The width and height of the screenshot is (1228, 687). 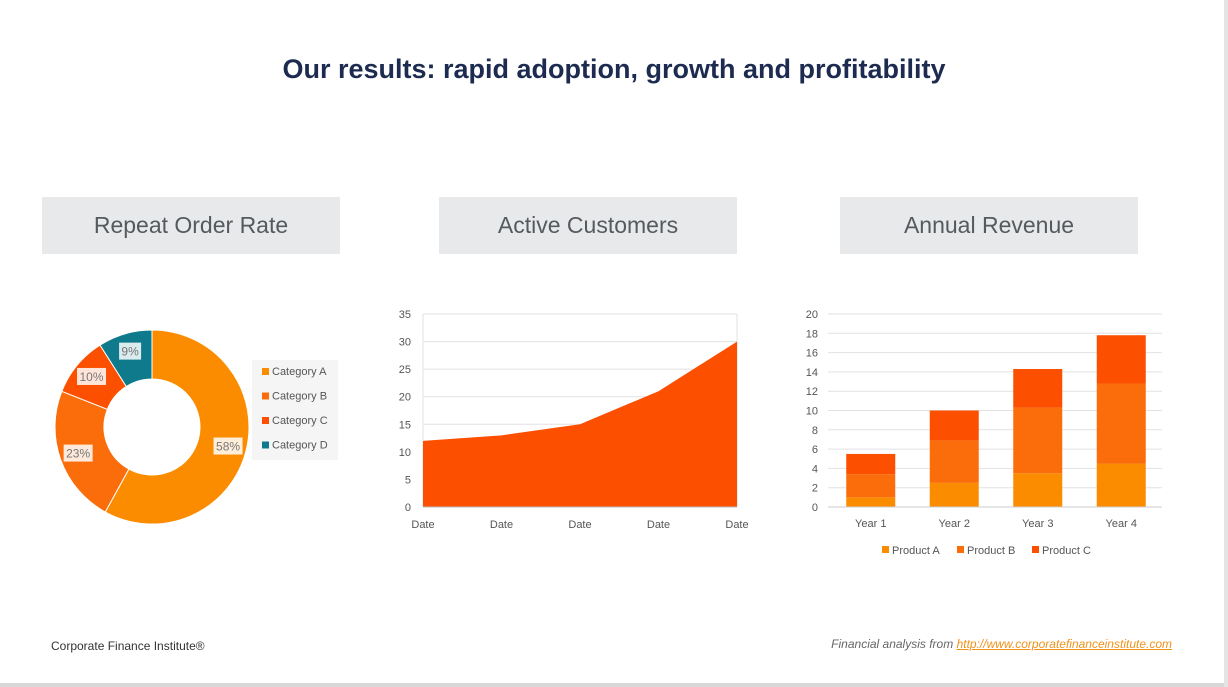 What do you see at coordinates (954, 461) in the screenshot?
I see `bar-2-product-b` at bounding box center [954, 461].